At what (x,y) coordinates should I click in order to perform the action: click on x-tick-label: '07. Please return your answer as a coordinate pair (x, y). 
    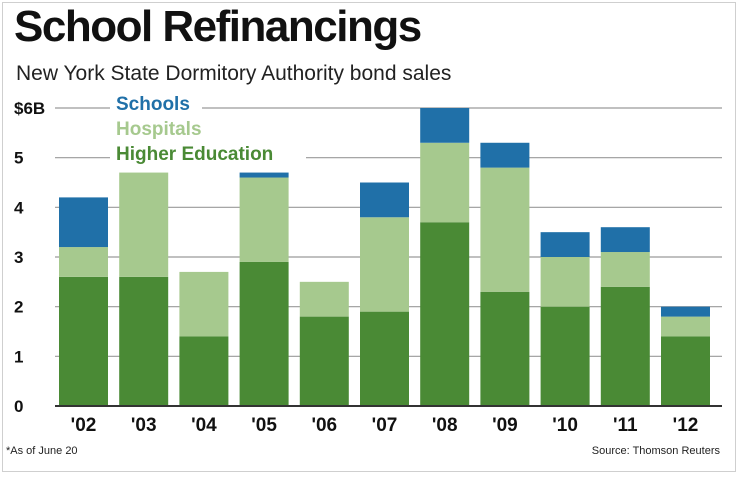
    Looking at the image, I should click on (385, 425).